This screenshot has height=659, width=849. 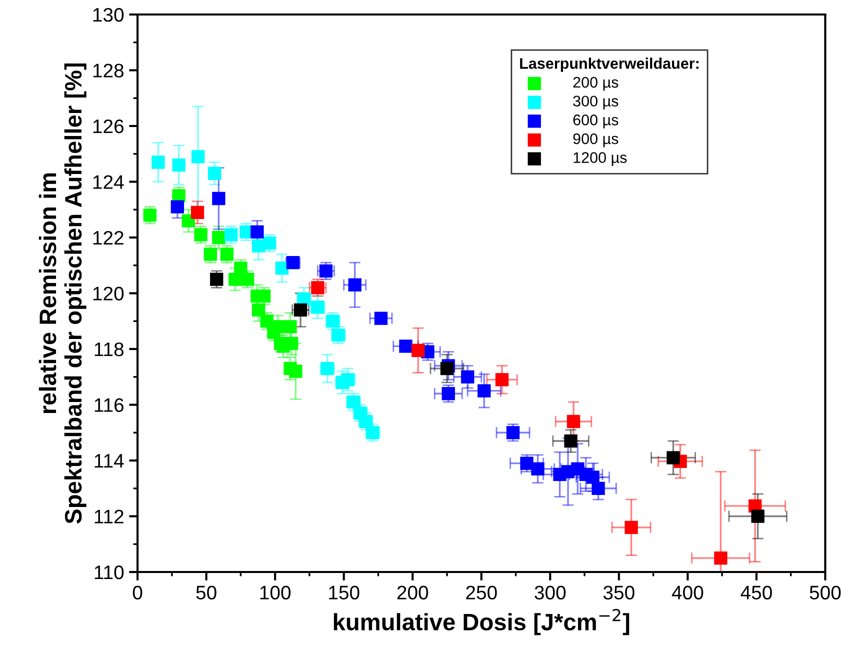 What do you see at coordinates (600, 159) in the screenshot?
I see `legend-label: 1200 µs` at bounding box center [600, 159].